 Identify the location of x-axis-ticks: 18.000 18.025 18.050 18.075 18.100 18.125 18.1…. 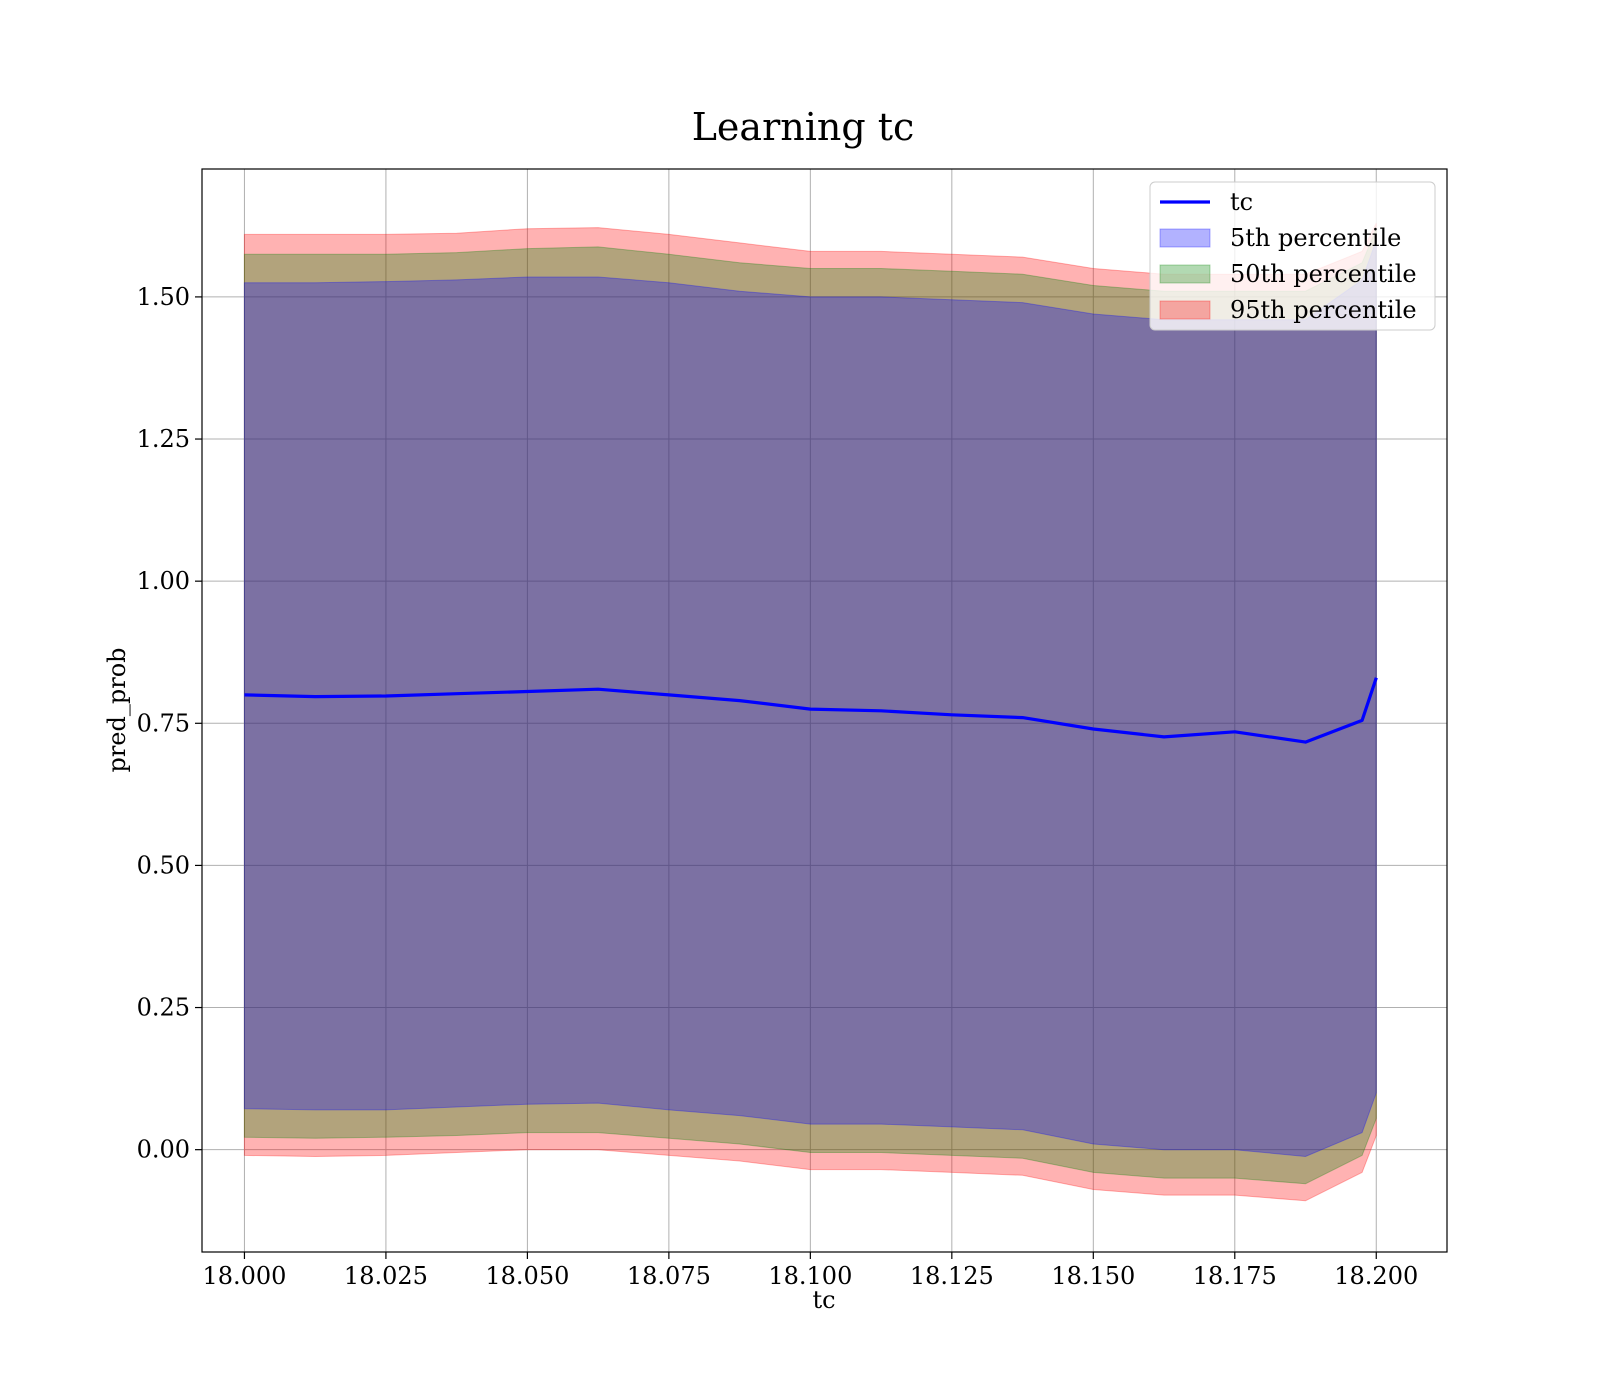
(810, 1271).